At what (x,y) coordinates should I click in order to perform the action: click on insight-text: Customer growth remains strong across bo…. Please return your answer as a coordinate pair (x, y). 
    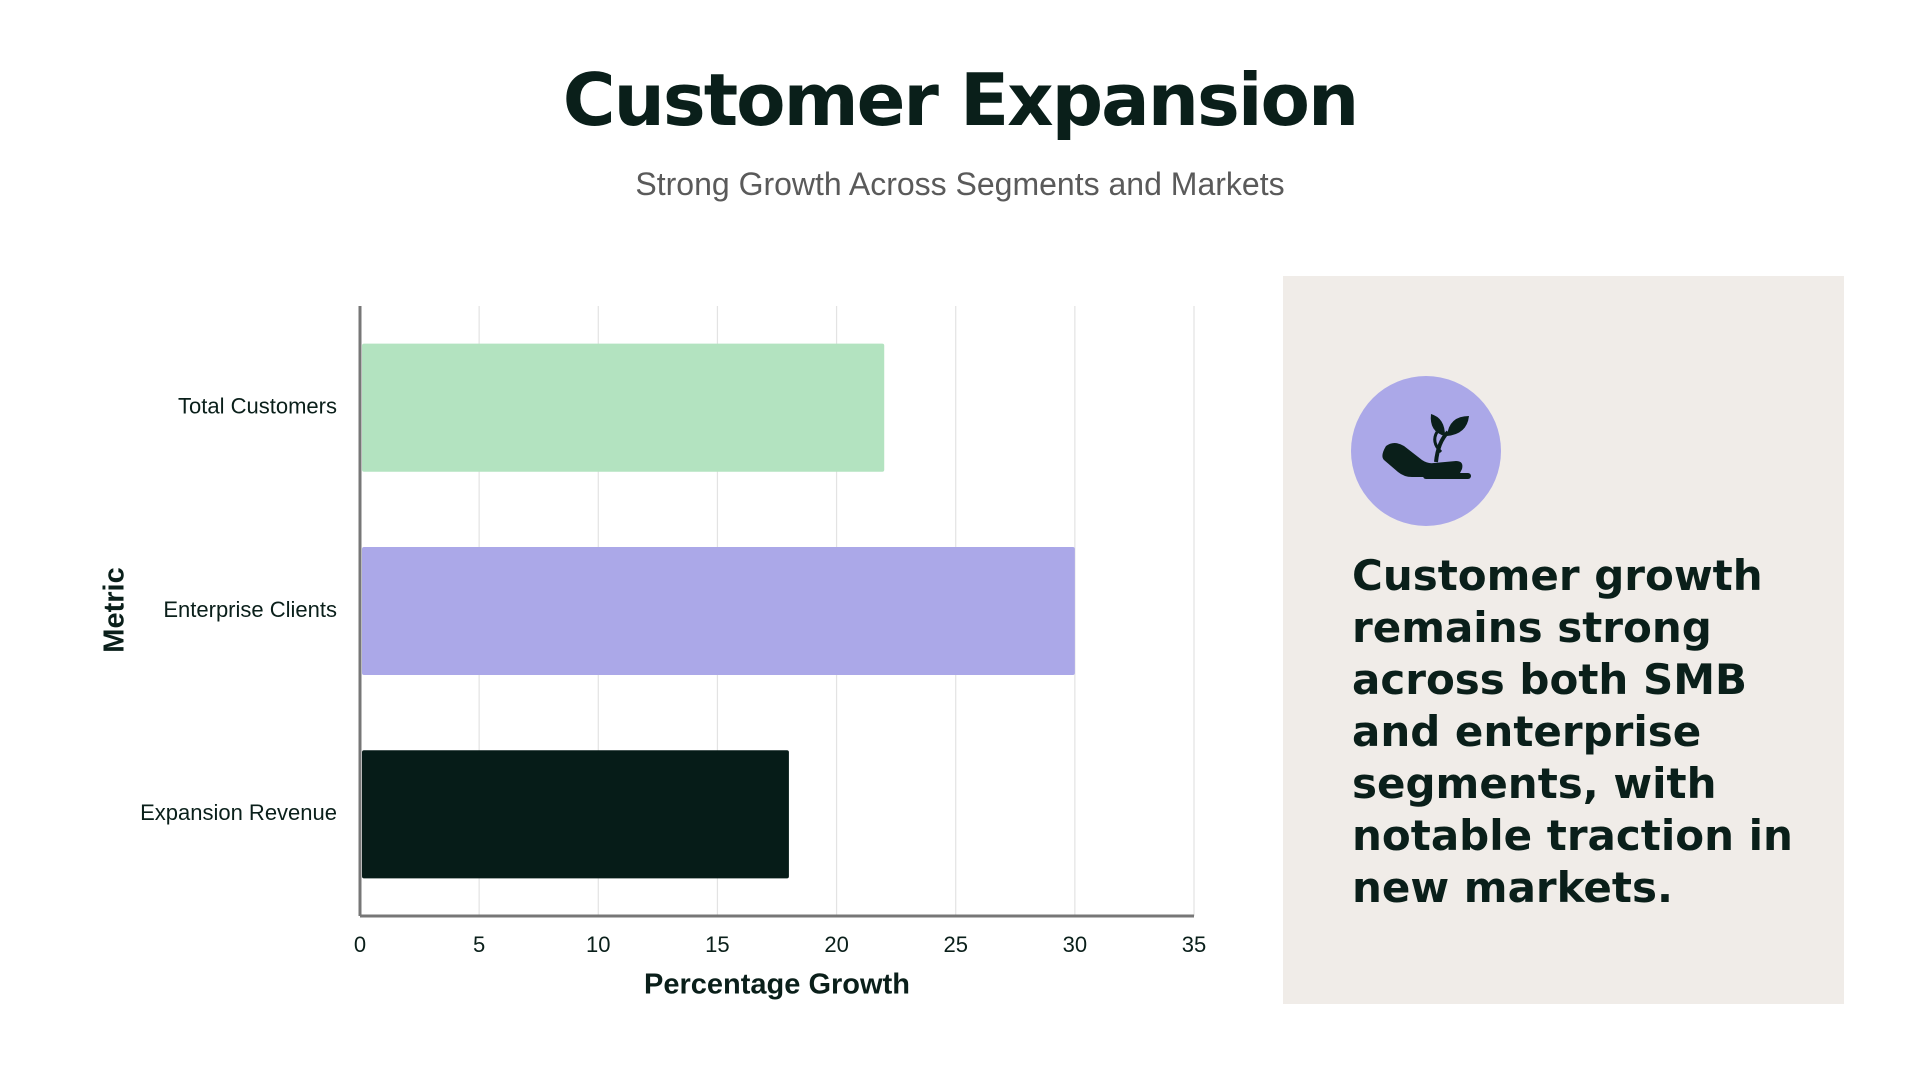
    Looking at the image, I should click on (1572, 731).